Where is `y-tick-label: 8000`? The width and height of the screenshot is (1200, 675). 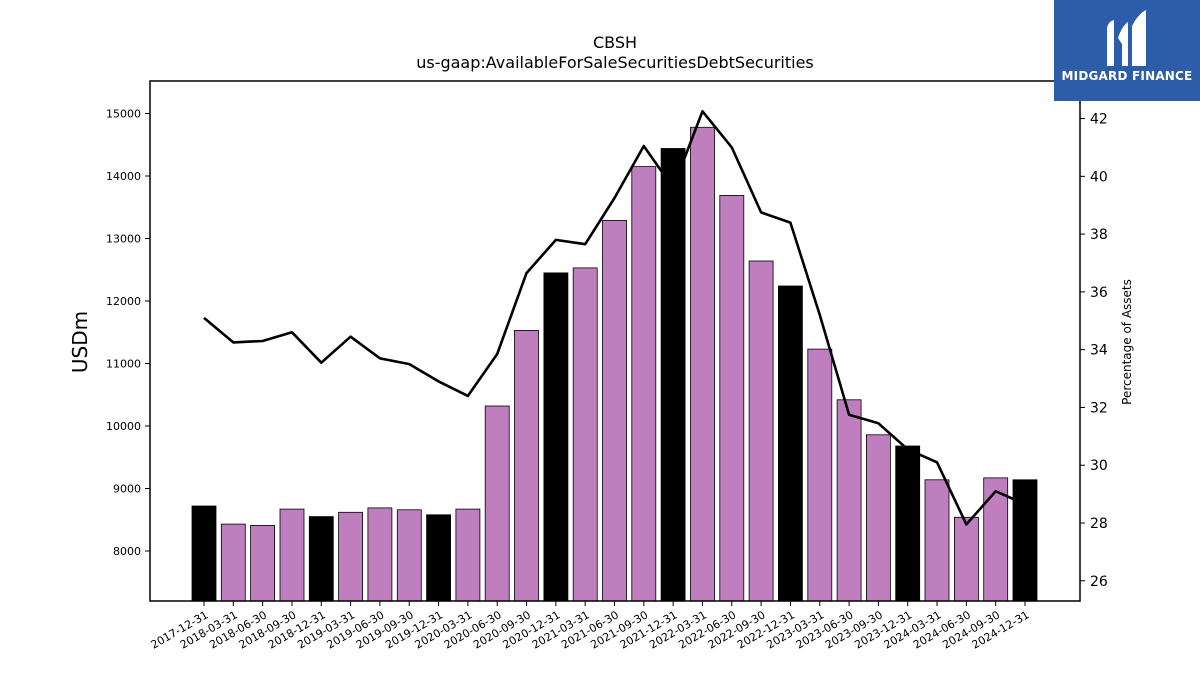
y-tick-label: 8000 is located at coordinates (127, 551).